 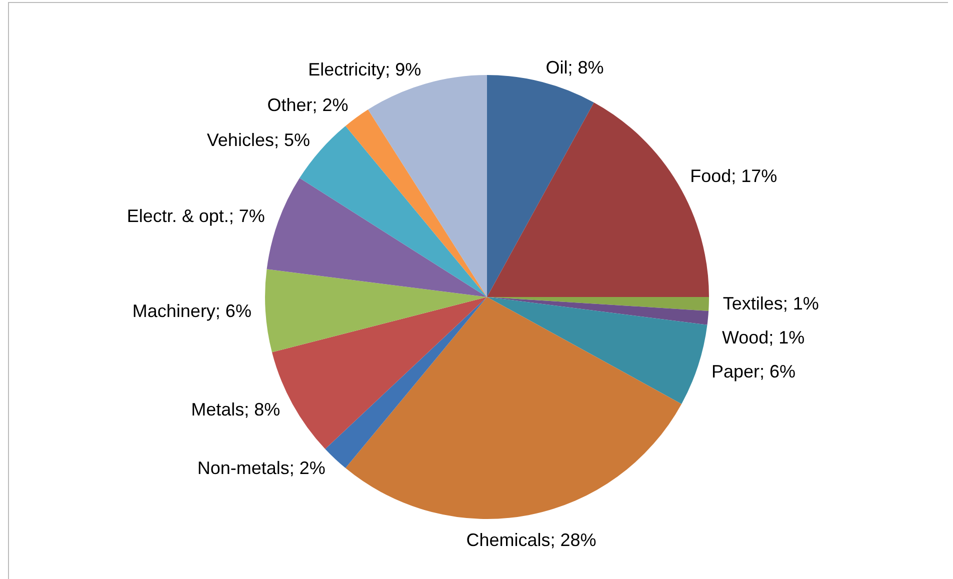 What do you see at coordinates (753, 371) in the screenshot?
I see `slice-label: Paper; 6%` at bounding box center [753, 371].